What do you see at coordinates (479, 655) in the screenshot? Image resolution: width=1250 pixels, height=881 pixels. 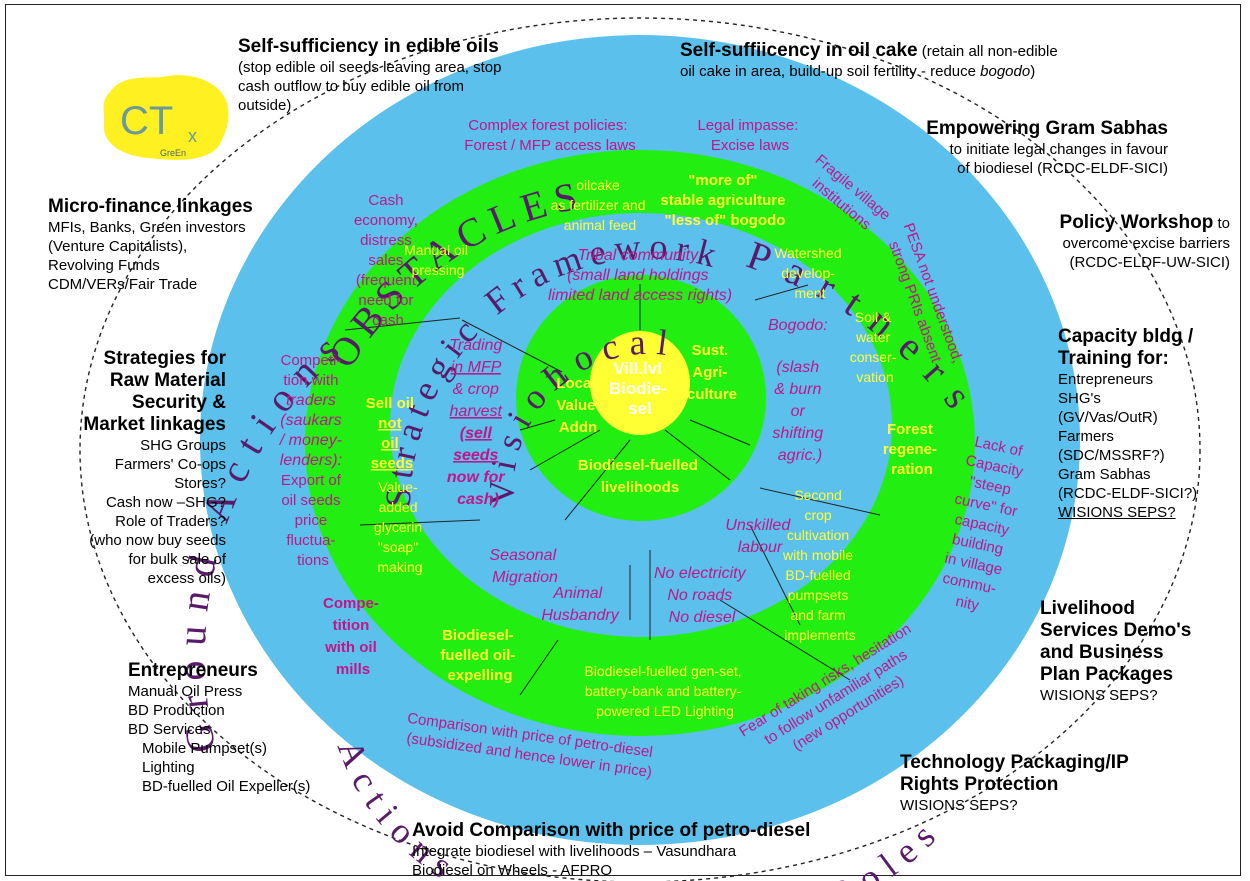 I see `strategy-bd-expelling: Biodiesel- fuelled oil- expelling` at bounding box center [479, 655].